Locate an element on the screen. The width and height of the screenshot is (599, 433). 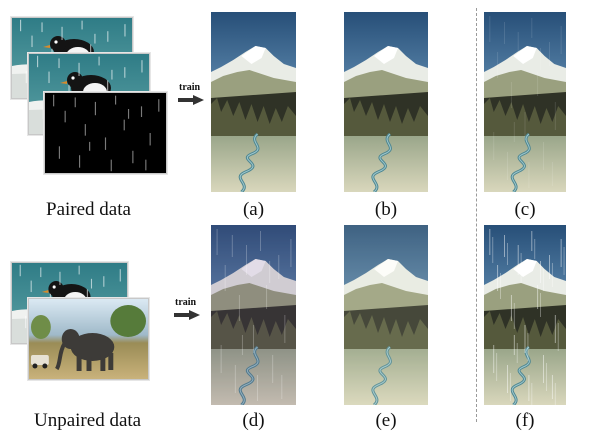
result-label-f: (f) is located at coordinates (525, 420).